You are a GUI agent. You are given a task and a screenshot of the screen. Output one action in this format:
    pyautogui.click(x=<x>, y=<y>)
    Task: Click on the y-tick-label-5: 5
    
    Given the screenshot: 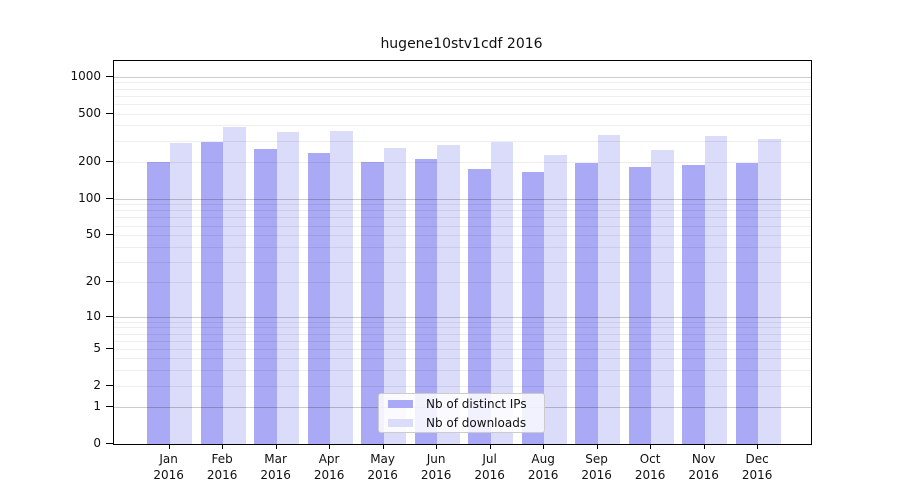 What is the action you would take?
    pyautogui.click(x=97, y=347)
    